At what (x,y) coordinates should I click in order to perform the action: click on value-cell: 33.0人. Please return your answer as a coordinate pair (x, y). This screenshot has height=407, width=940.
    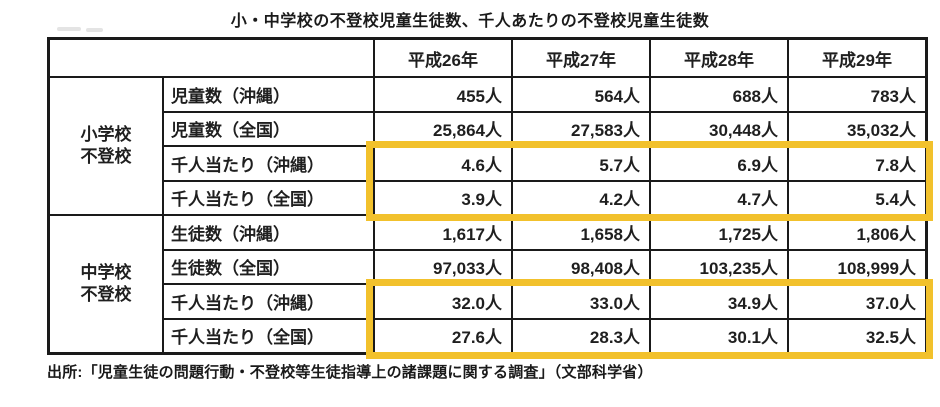
    Looking at the image, I should click on (581, 301).